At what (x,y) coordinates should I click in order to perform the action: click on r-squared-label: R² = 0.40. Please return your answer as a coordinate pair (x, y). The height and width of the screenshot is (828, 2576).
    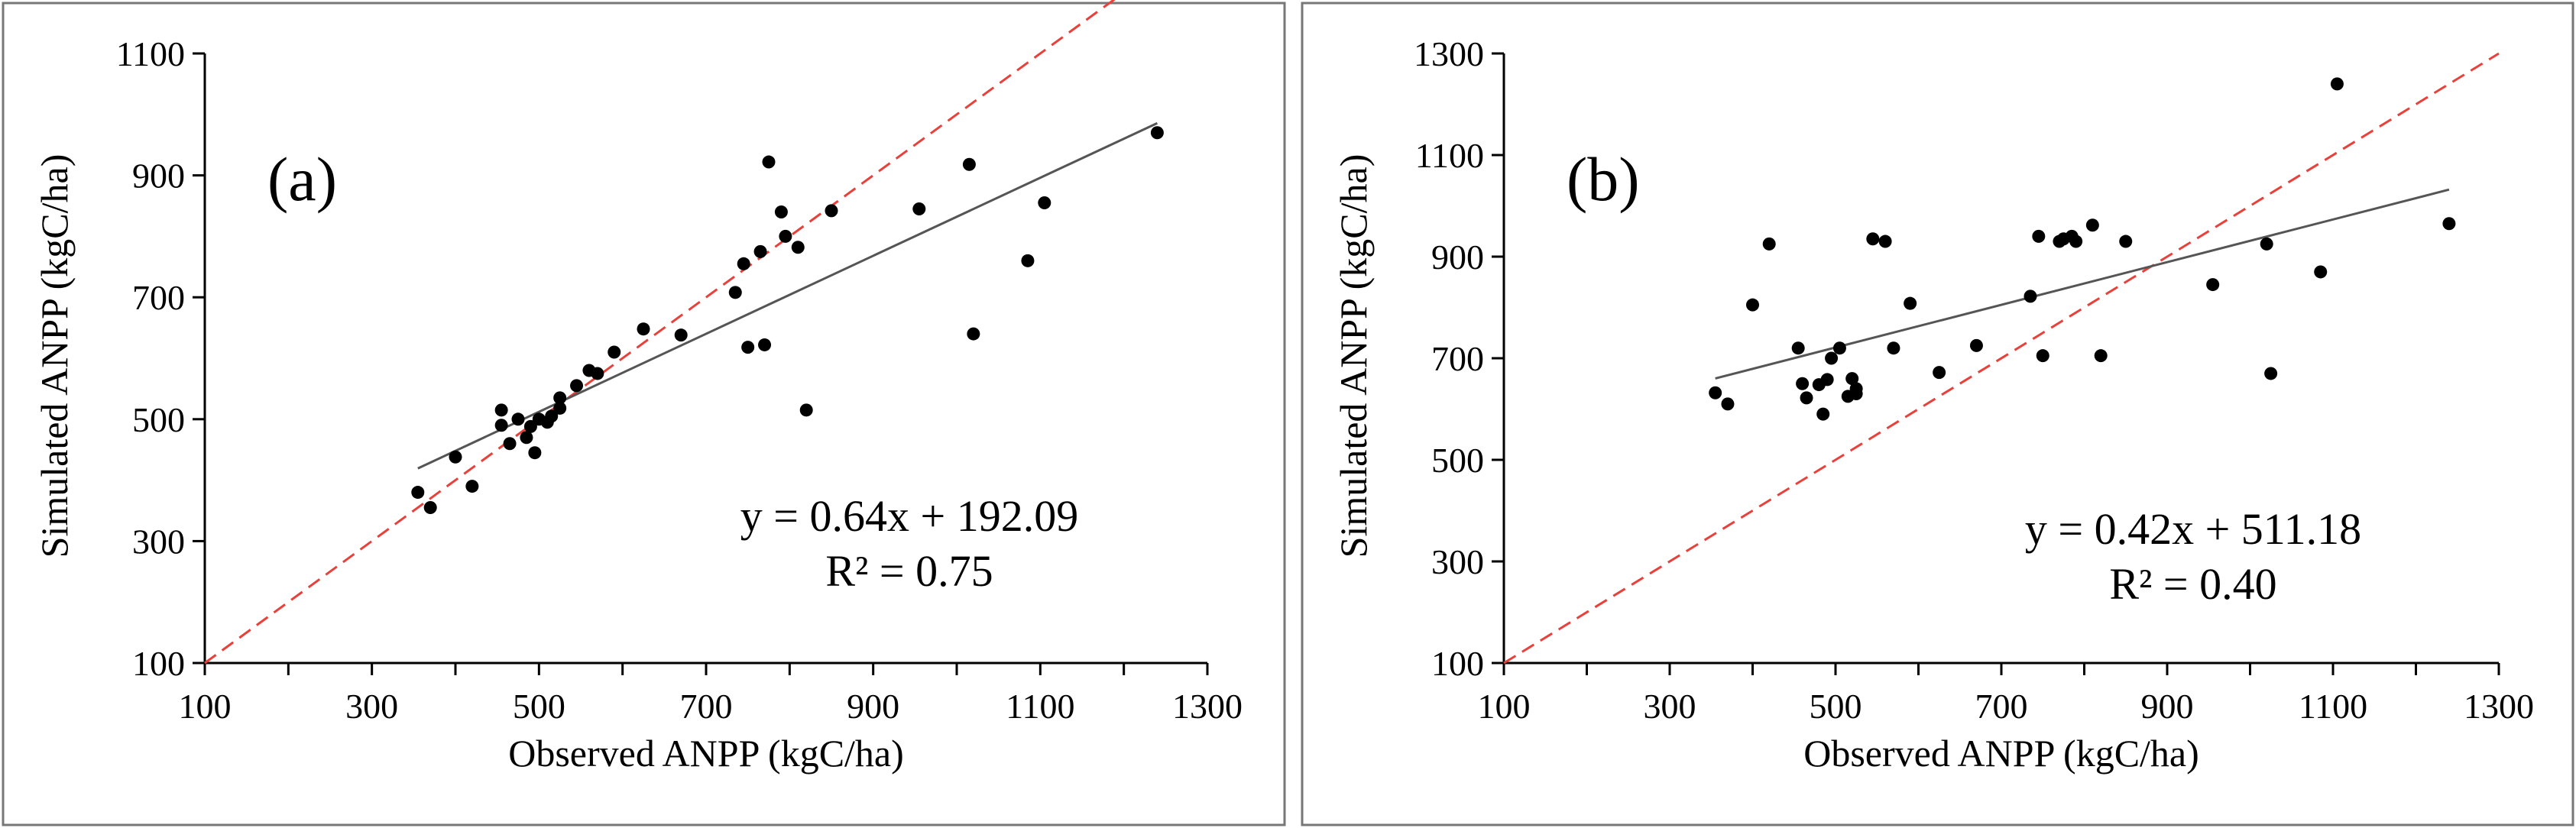
    Looking at the image, I should click on (2192, 584).